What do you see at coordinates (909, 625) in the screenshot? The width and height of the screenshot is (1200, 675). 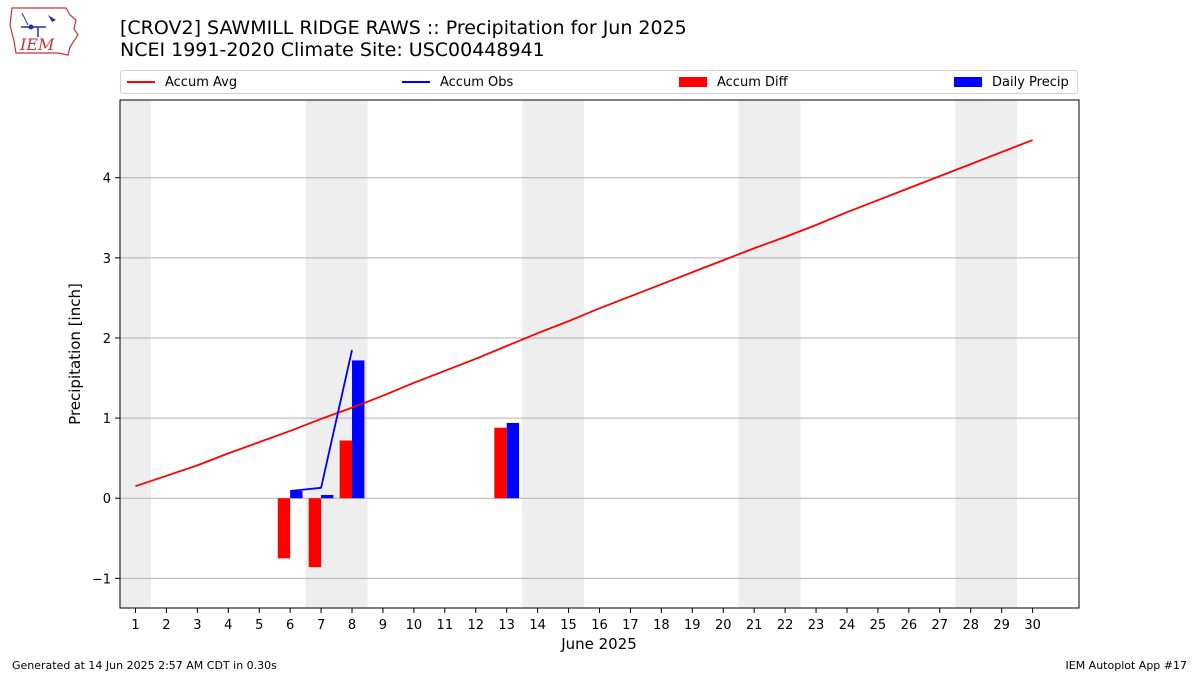 I see `x-tick-label-25: 26` at bounding box center [909, 625].